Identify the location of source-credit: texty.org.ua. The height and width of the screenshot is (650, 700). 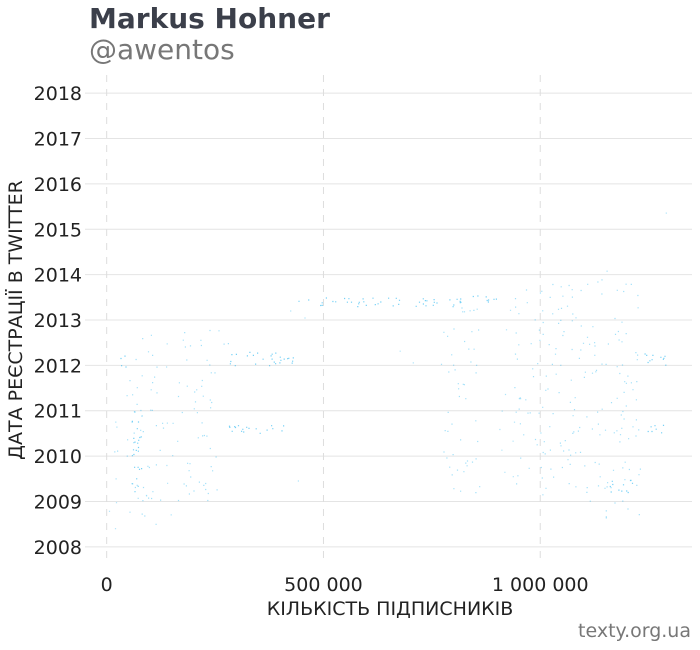
(634, 631).